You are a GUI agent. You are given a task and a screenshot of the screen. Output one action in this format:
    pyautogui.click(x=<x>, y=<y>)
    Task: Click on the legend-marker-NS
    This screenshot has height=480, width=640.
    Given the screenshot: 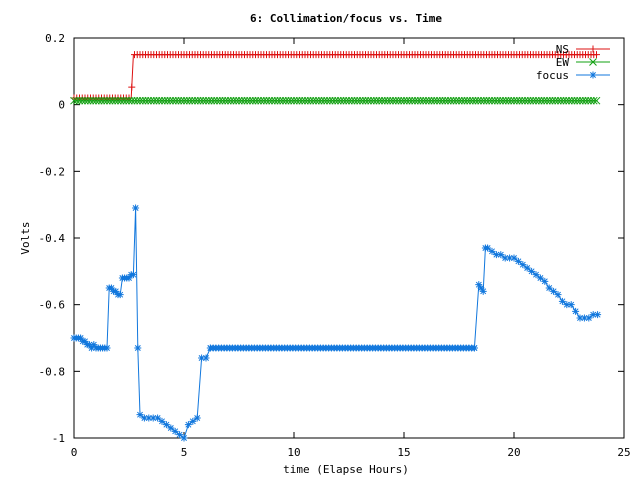 What is the action you would take?
    pyautogui.click(x=593, y=49)
    